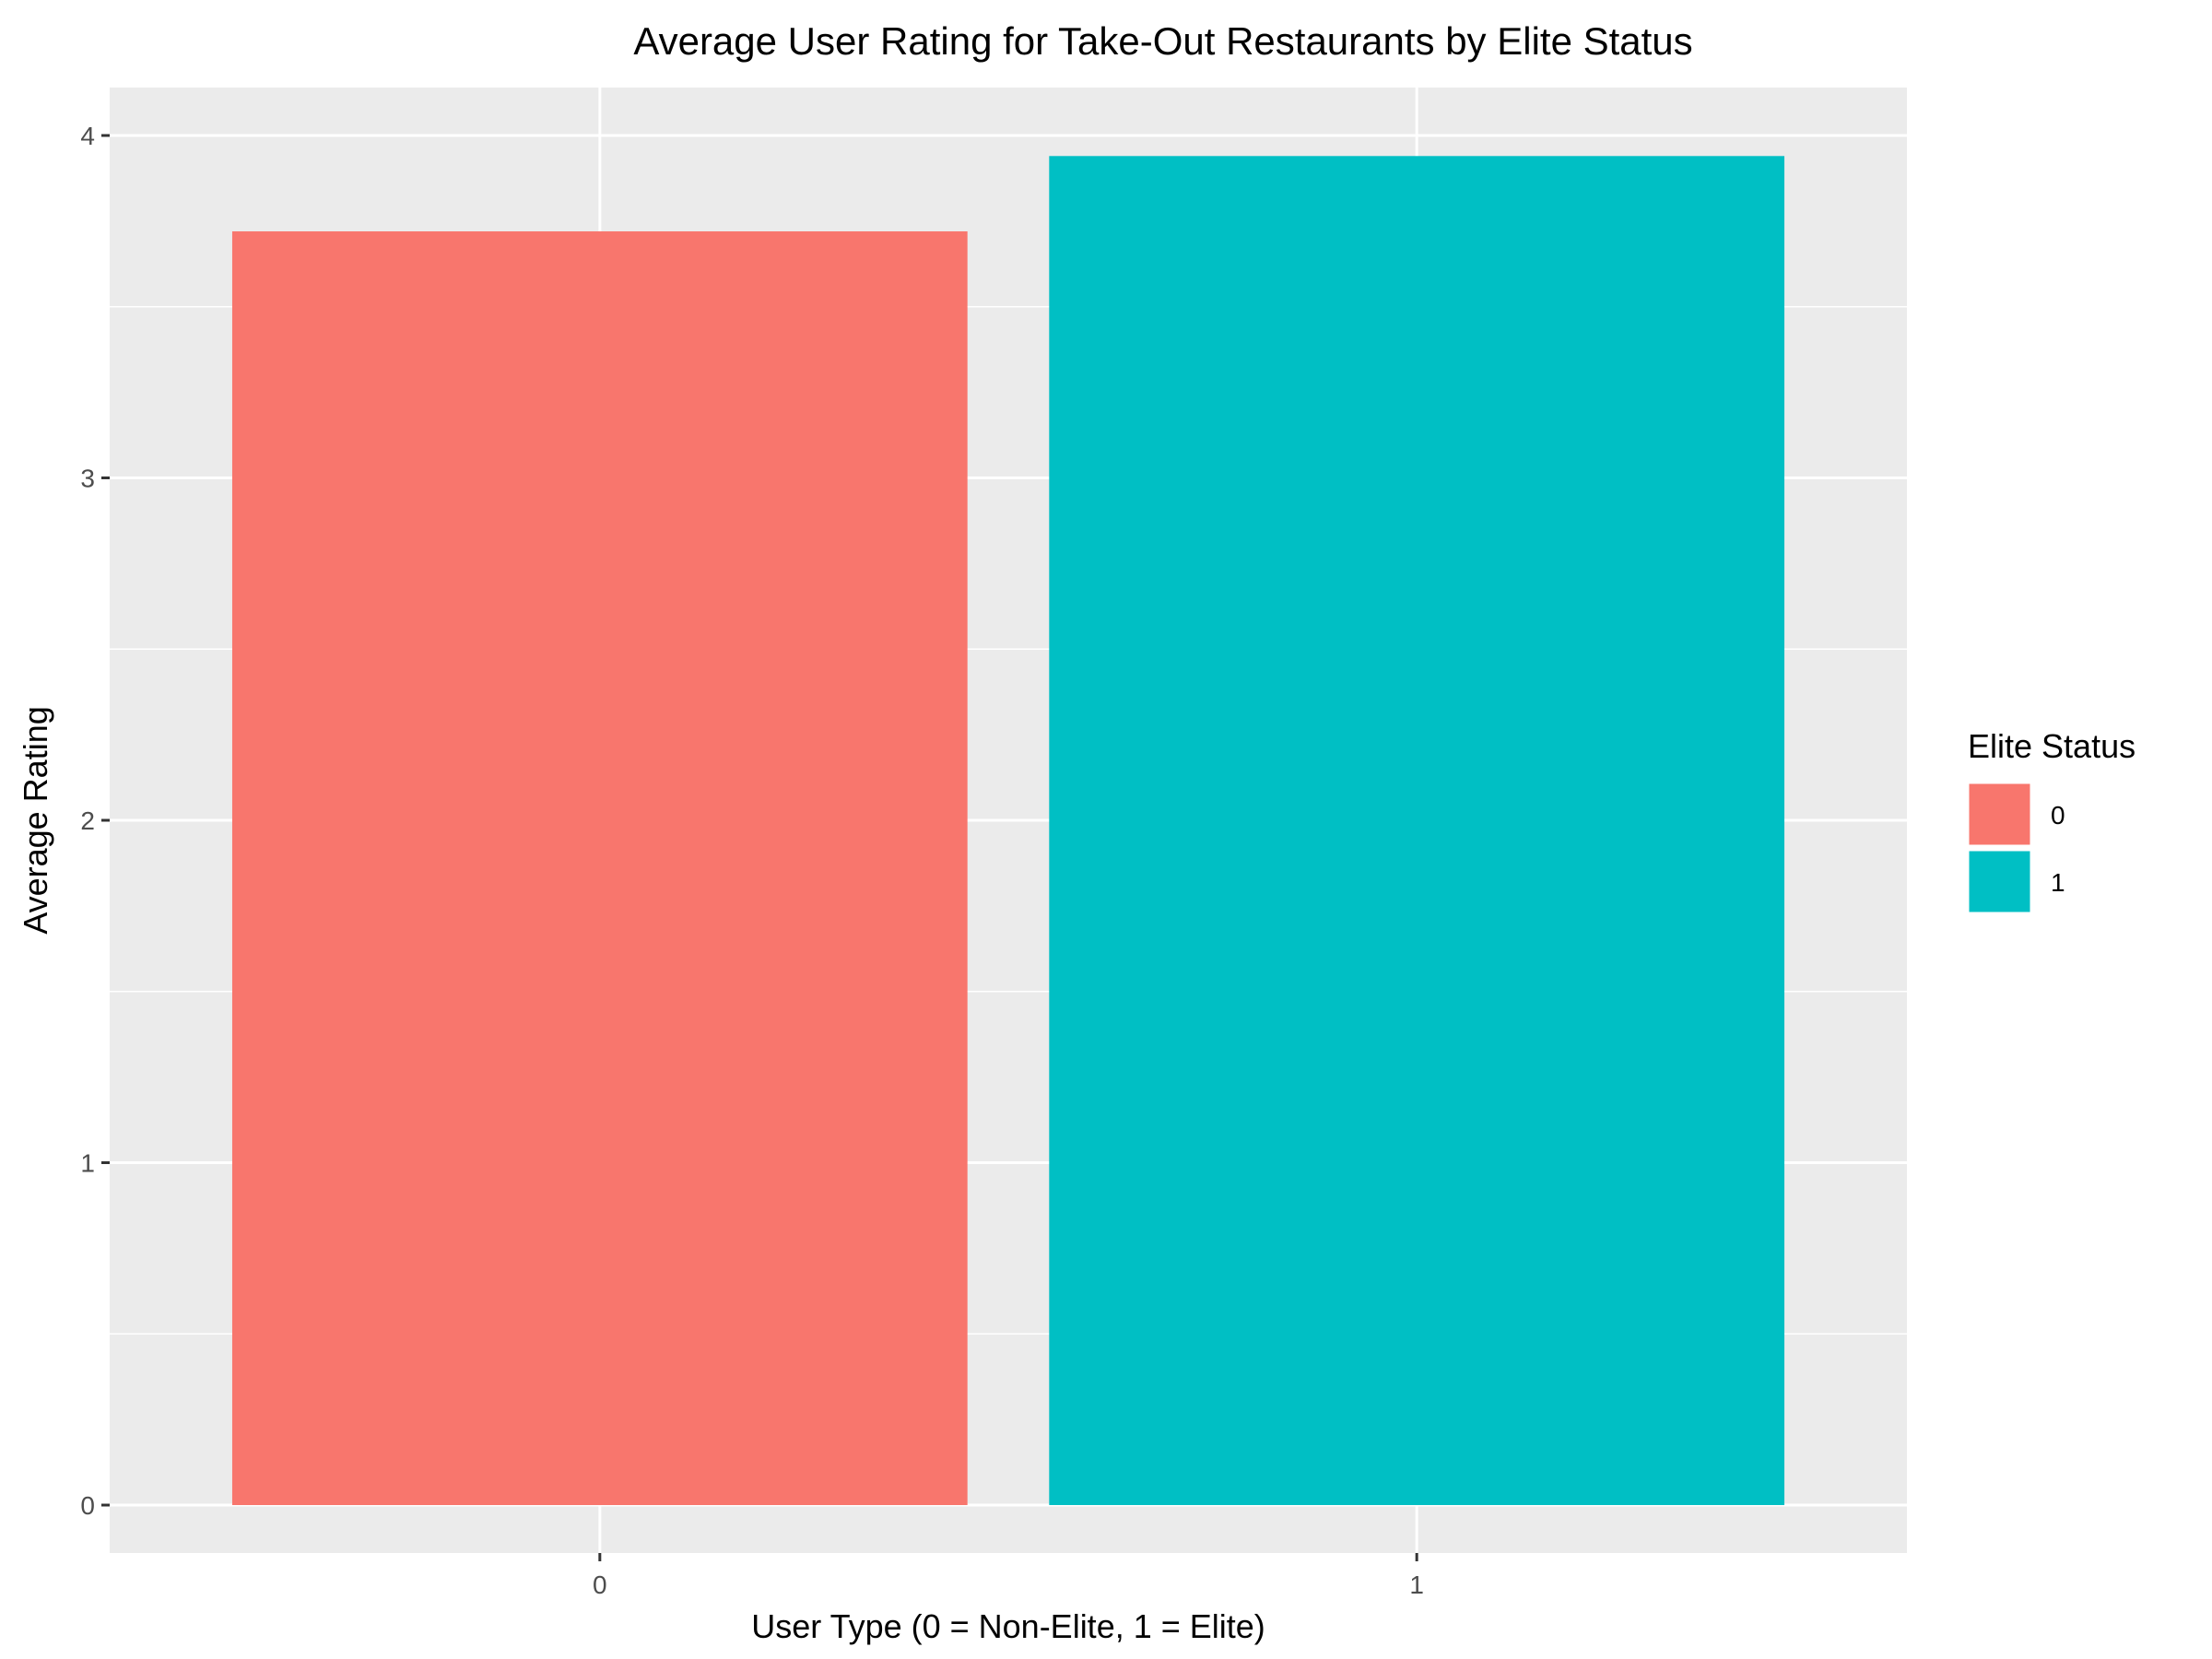 The width and height of the screenshot is (2212, 1659). Describe the element at coordinates (2058, 882) in the screenshot. I see `legend-label-1: 1` at that location.